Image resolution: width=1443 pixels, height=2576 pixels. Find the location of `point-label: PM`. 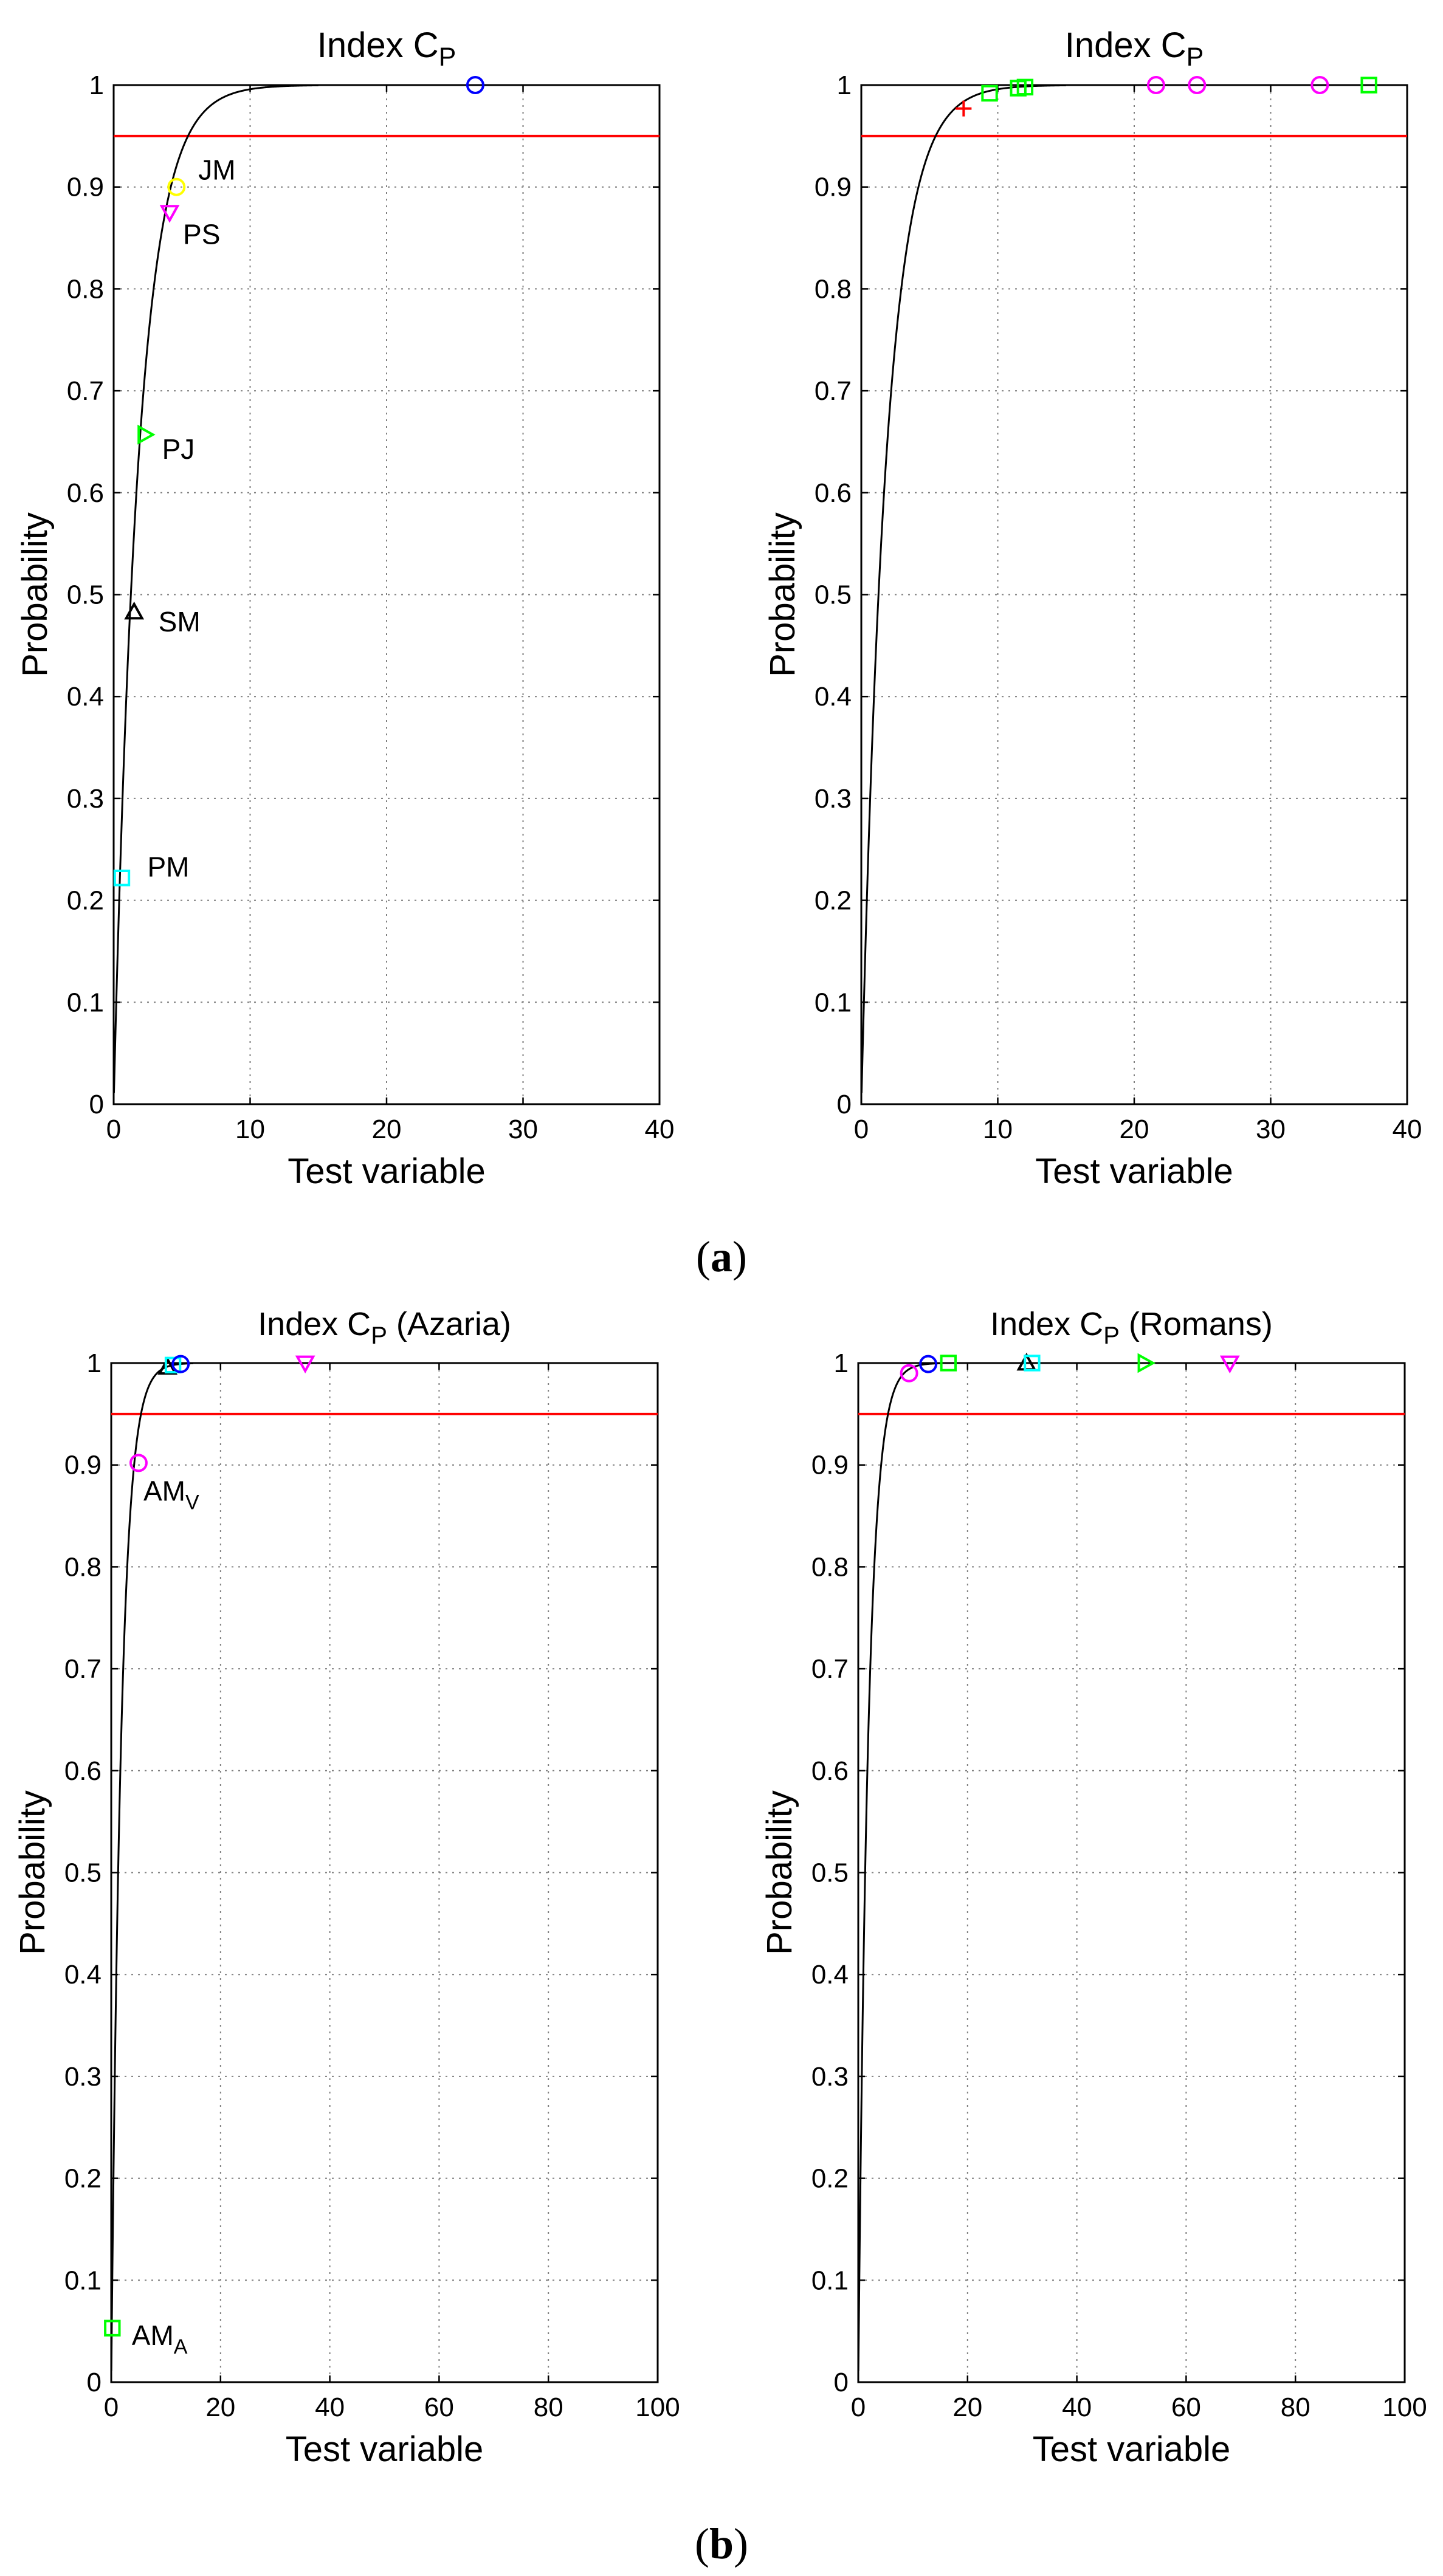

point-label: PM is located at coordinates (168, 867).